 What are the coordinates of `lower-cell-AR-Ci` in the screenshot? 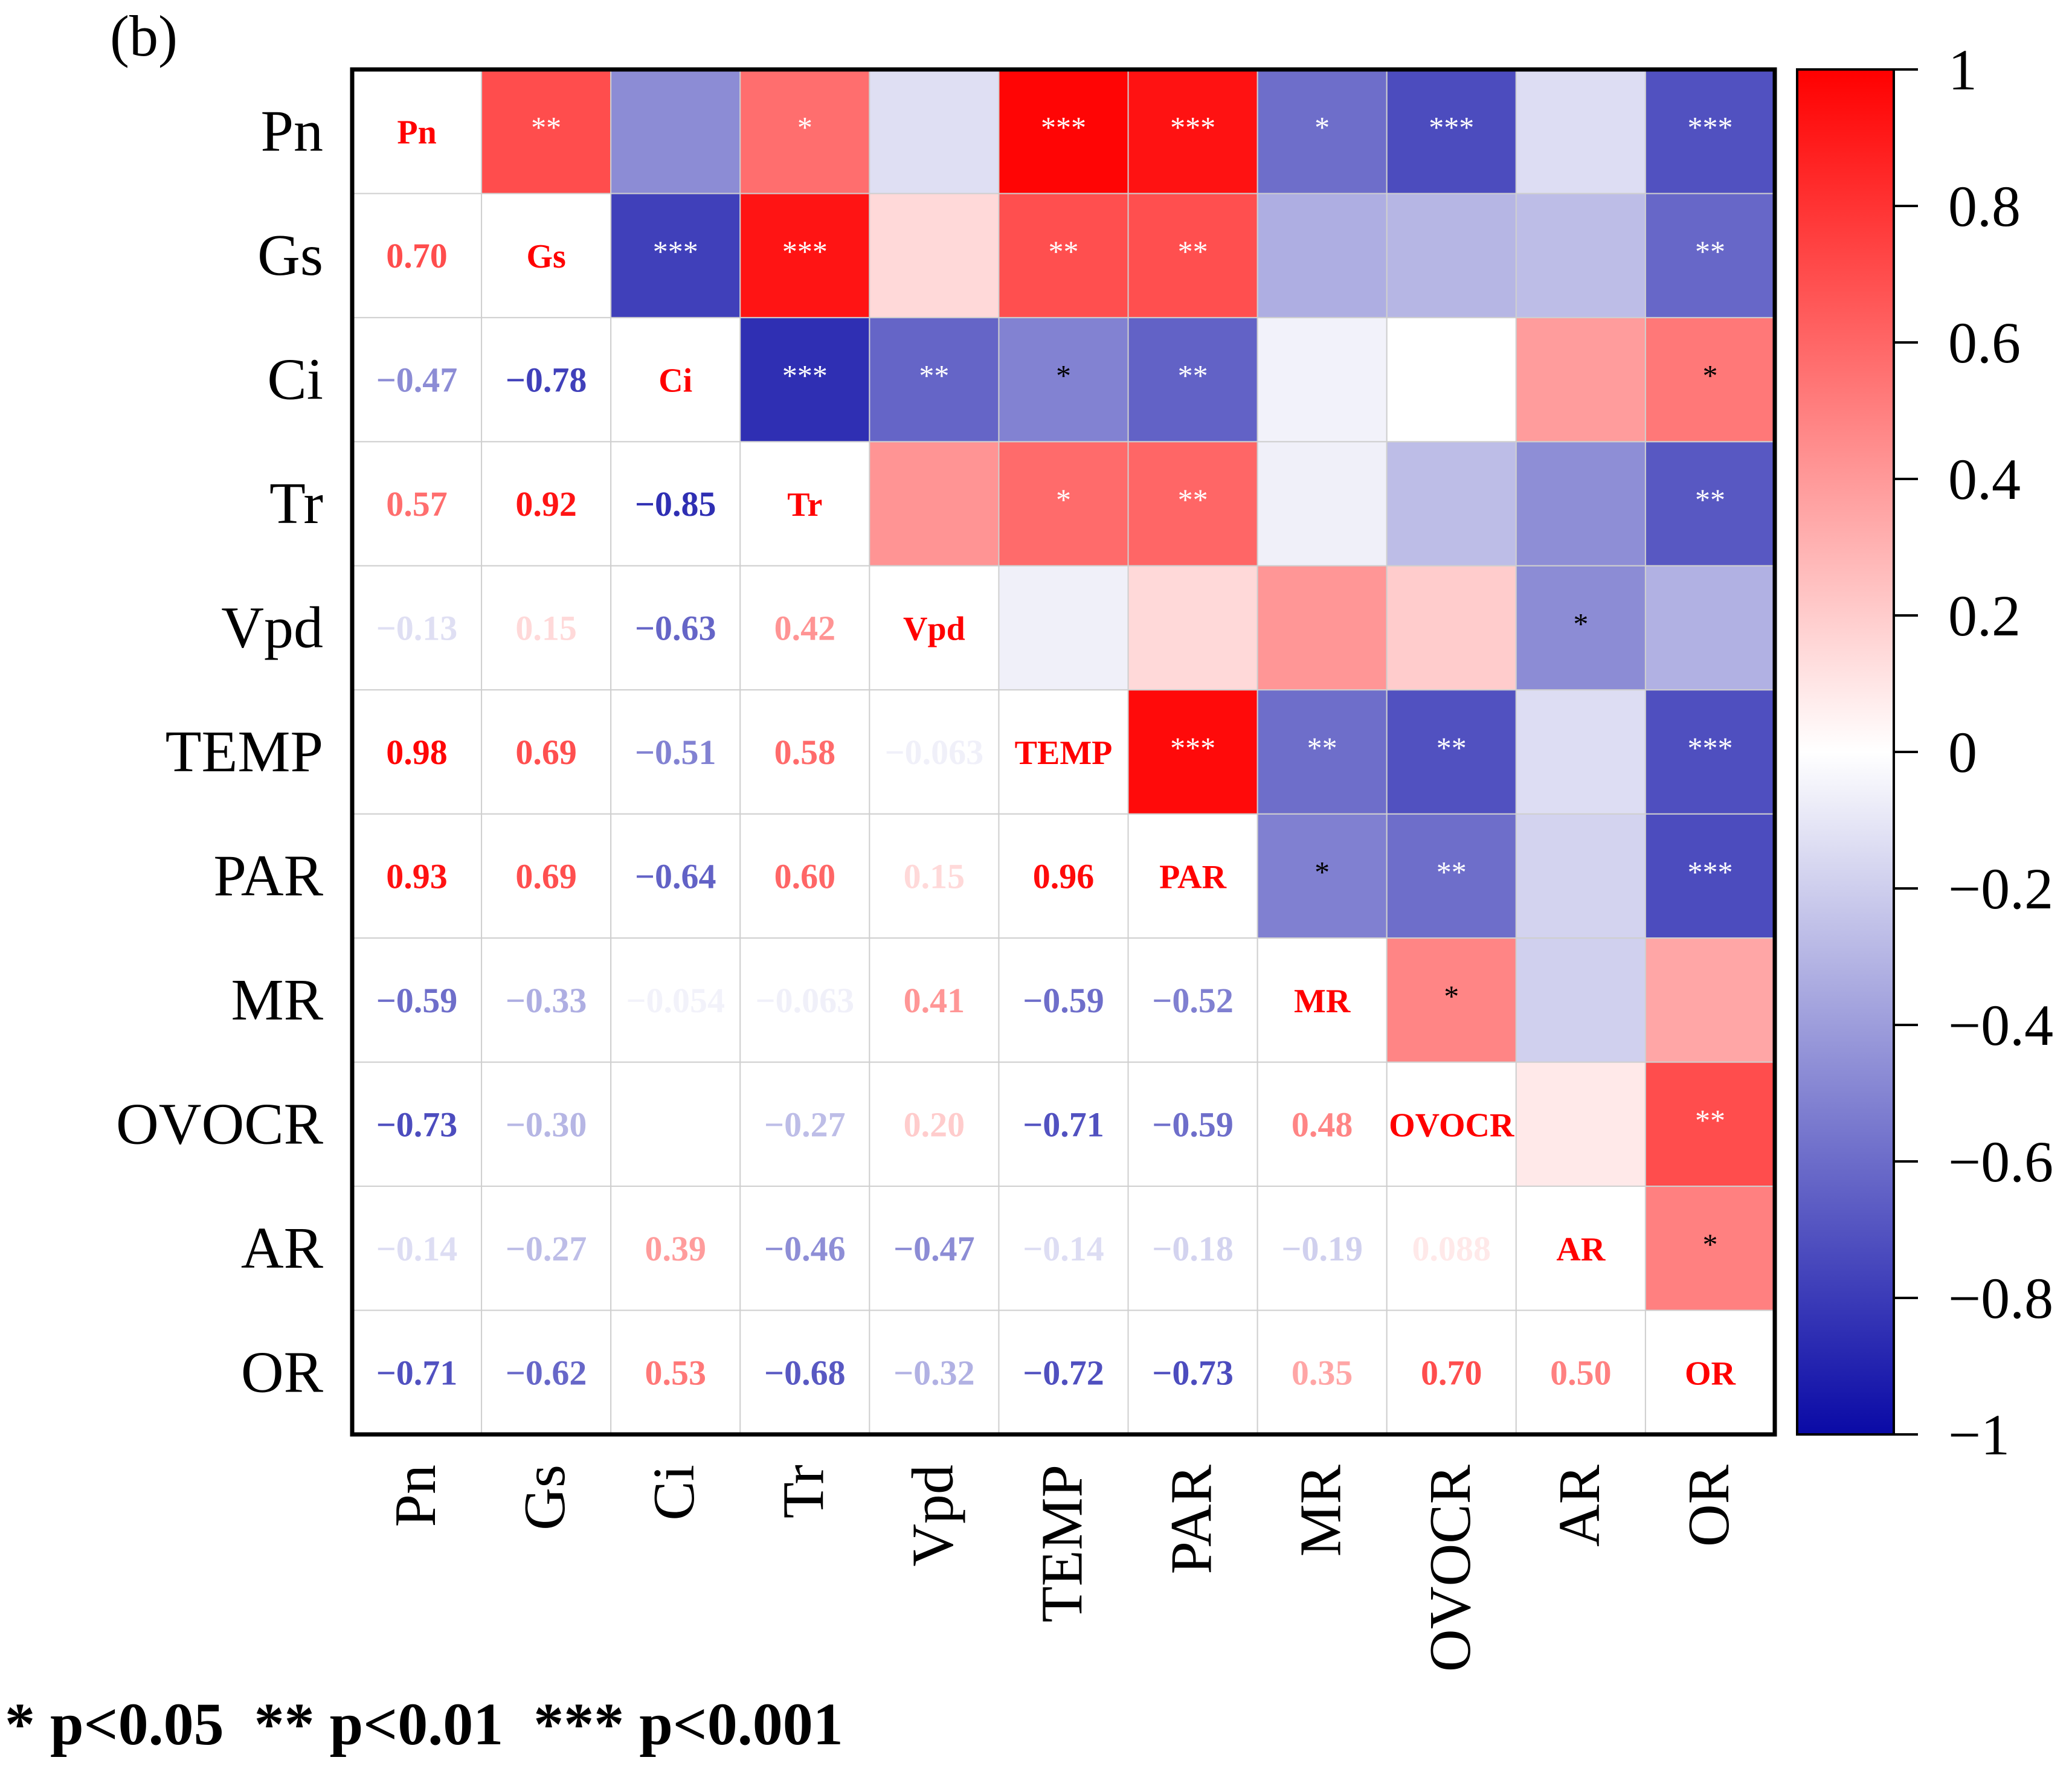 It's located at (676, 1248).